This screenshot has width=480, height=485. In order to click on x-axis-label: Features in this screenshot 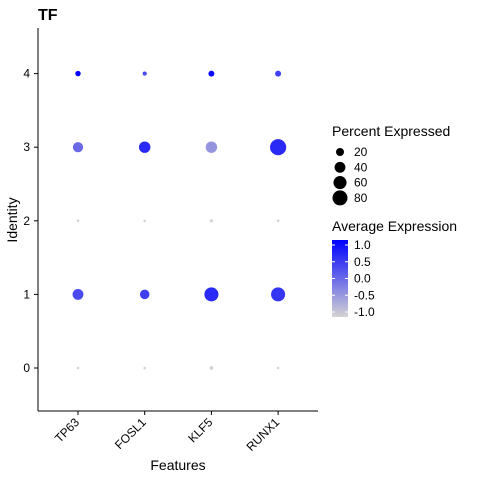, I will do `click(177, 465)`.